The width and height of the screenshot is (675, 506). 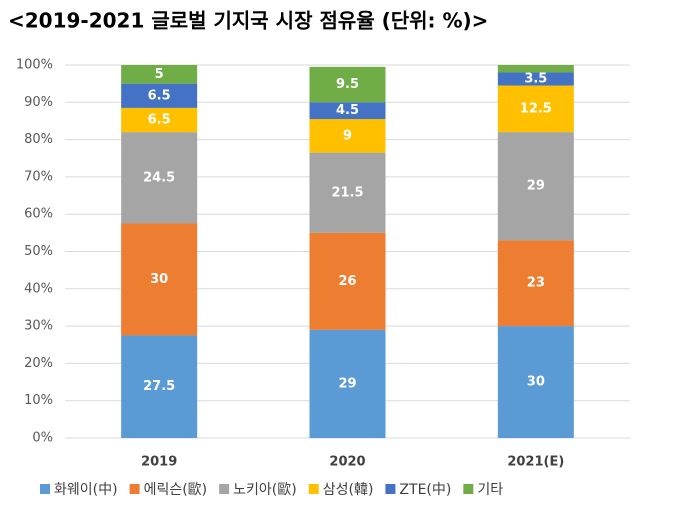 I want to click on y-tick-label: 60%, so click(x=38, y=214).